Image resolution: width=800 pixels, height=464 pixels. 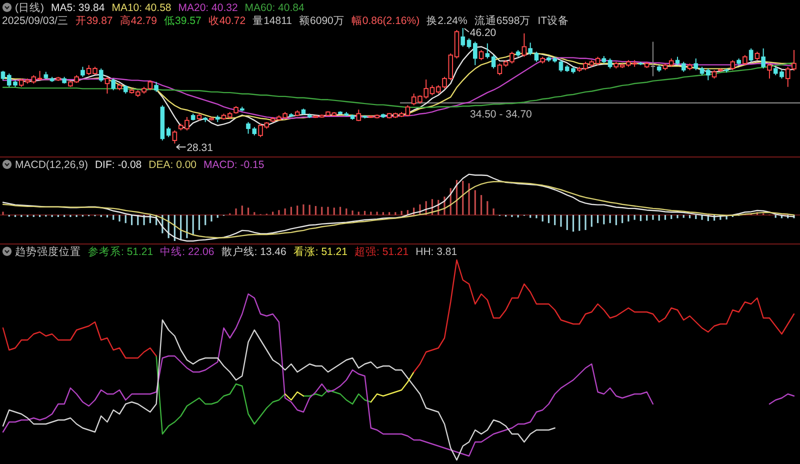 I want to click on text: 额6090万, so click(x=321, y=20).